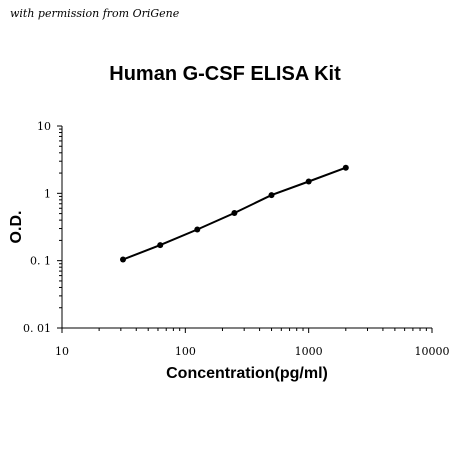 The width and height of the screenshot is (450, 450). I want to click on y-tick-label: 0. 01, so click(37, 328).